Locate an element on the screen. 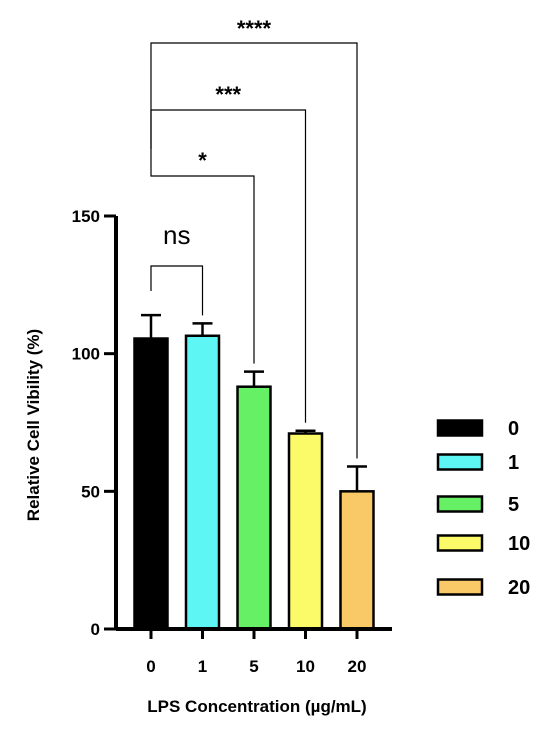 This screenshot has height=730, width=550. significance-label-0-vs-1: ns is located at coordinates (176, 235).